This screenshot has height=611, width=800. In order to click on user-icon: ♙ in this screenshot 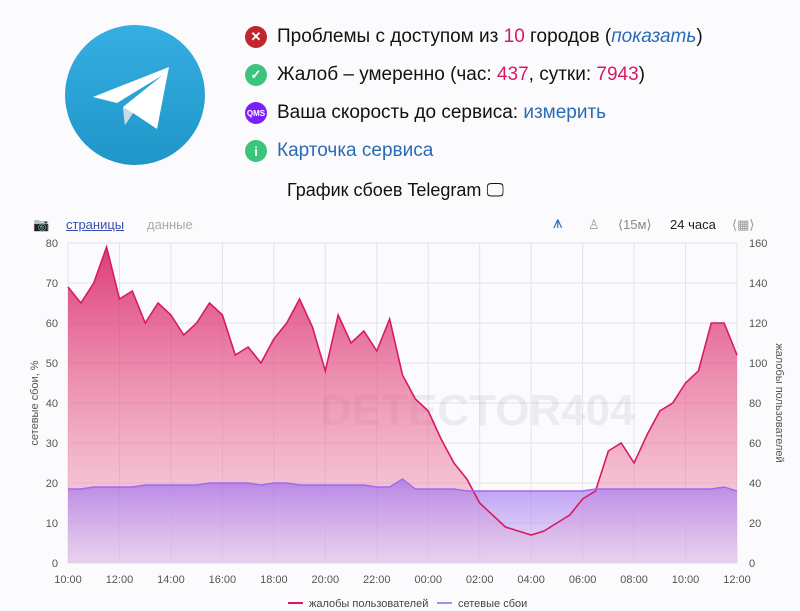, I will do `click(594, 224)`.